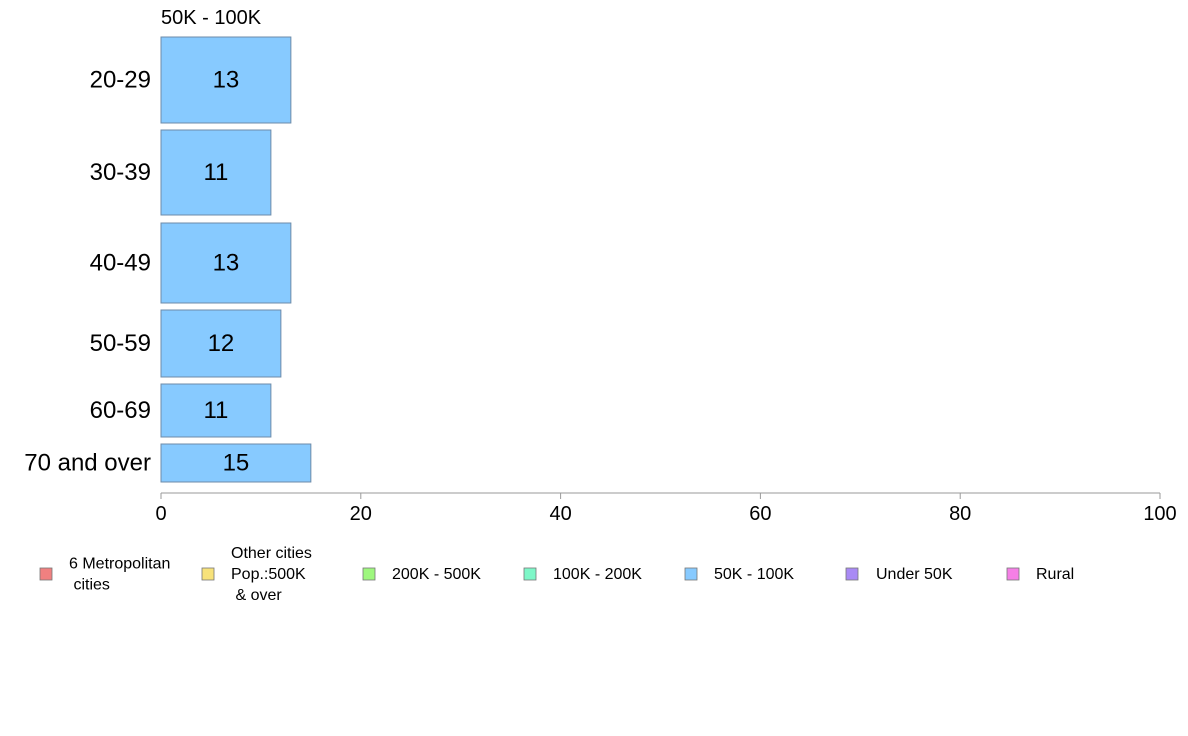 This screenshot has height=736, width=1188. I want to click on bar-value-label: 12, so click(221, 343).